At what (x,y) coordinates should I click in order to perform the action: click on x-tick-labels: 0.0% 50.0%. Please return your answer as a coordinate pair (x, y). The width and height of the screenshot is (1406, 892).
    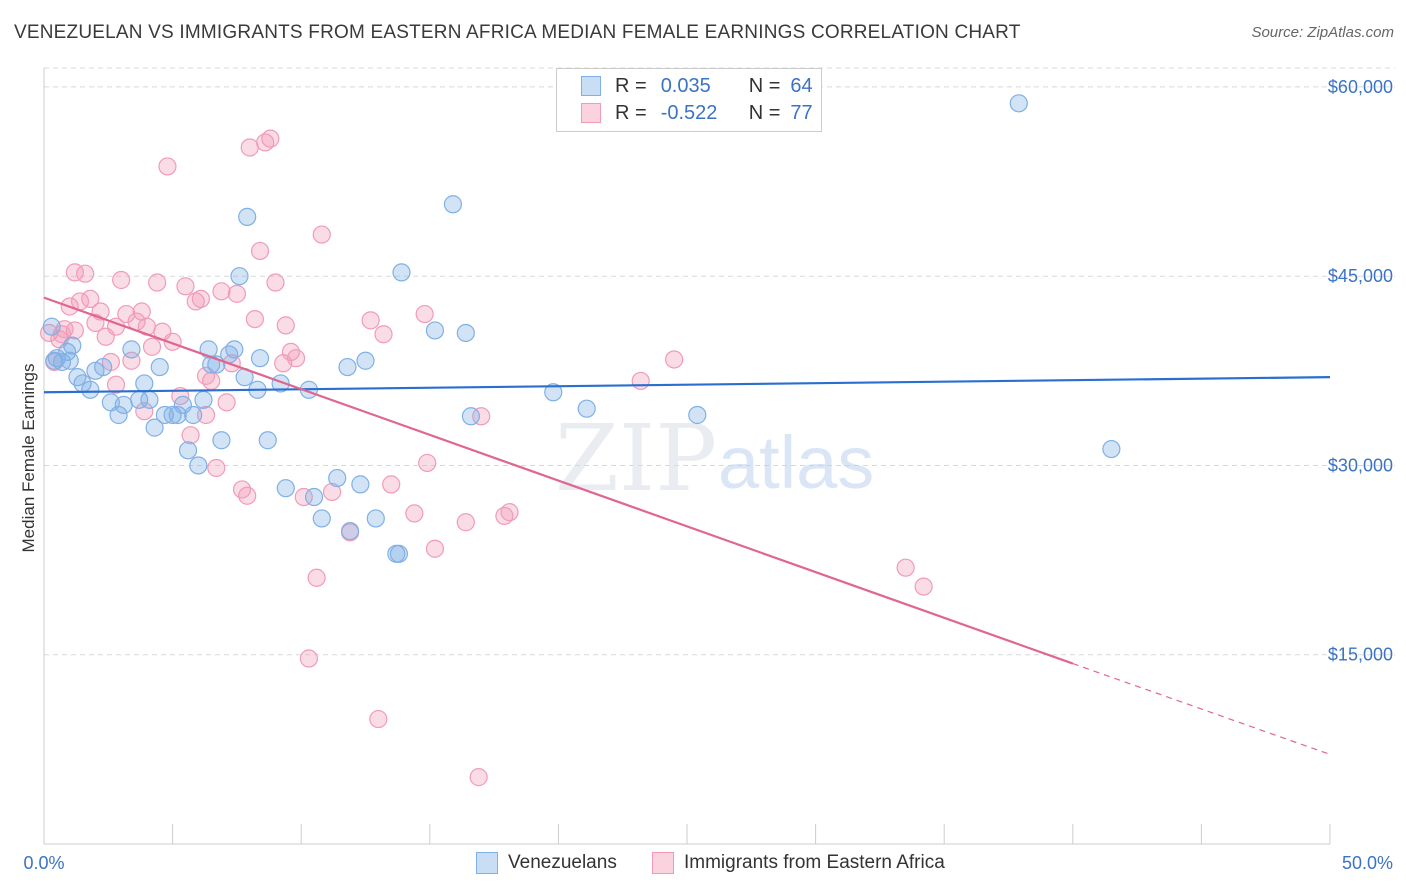
    Looking at the image, I should click on (708, 863).